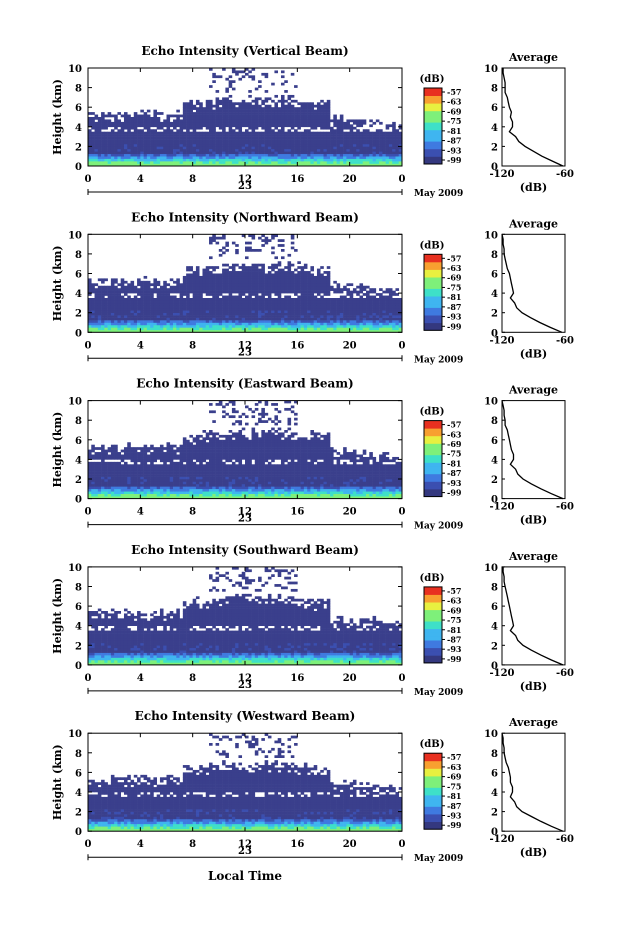  Describe the element at coordinates (494, 255) in the screenshot. I see `avg-y-tick-label: 8` at that location.